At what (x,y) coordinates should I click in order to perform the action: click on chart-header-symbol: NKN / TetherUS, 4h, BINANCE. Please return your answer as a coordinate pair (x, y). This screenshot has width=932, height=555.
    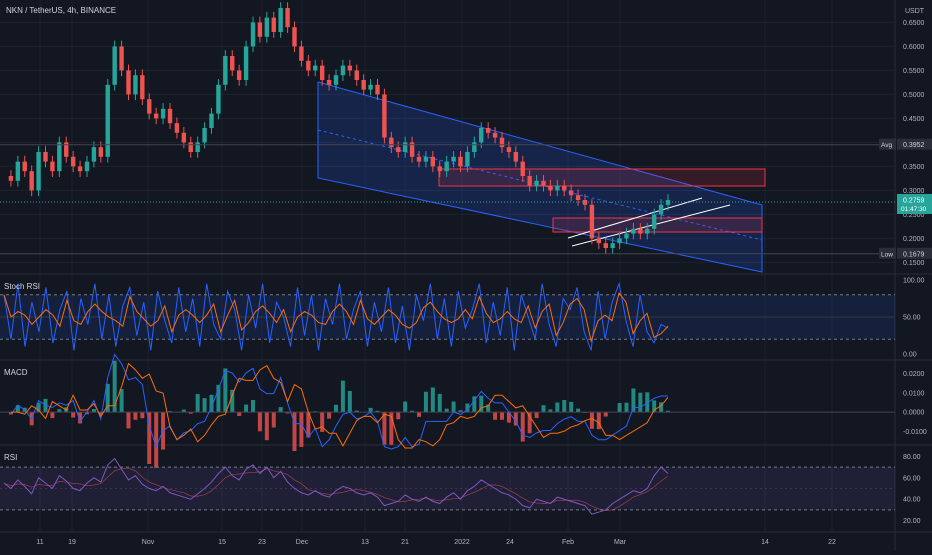
    Looking at the image, I should click on (61, 10).